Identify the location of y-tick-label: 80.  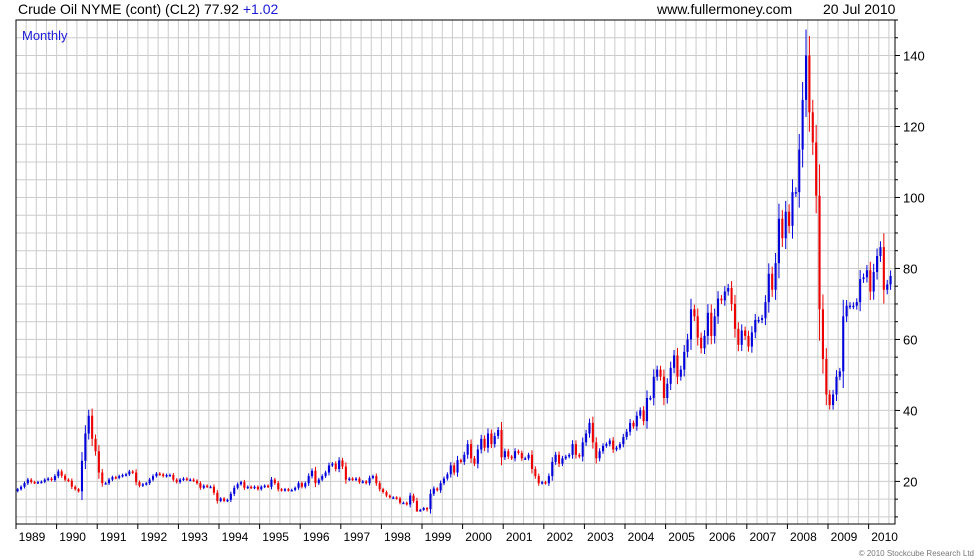
(910, 268).